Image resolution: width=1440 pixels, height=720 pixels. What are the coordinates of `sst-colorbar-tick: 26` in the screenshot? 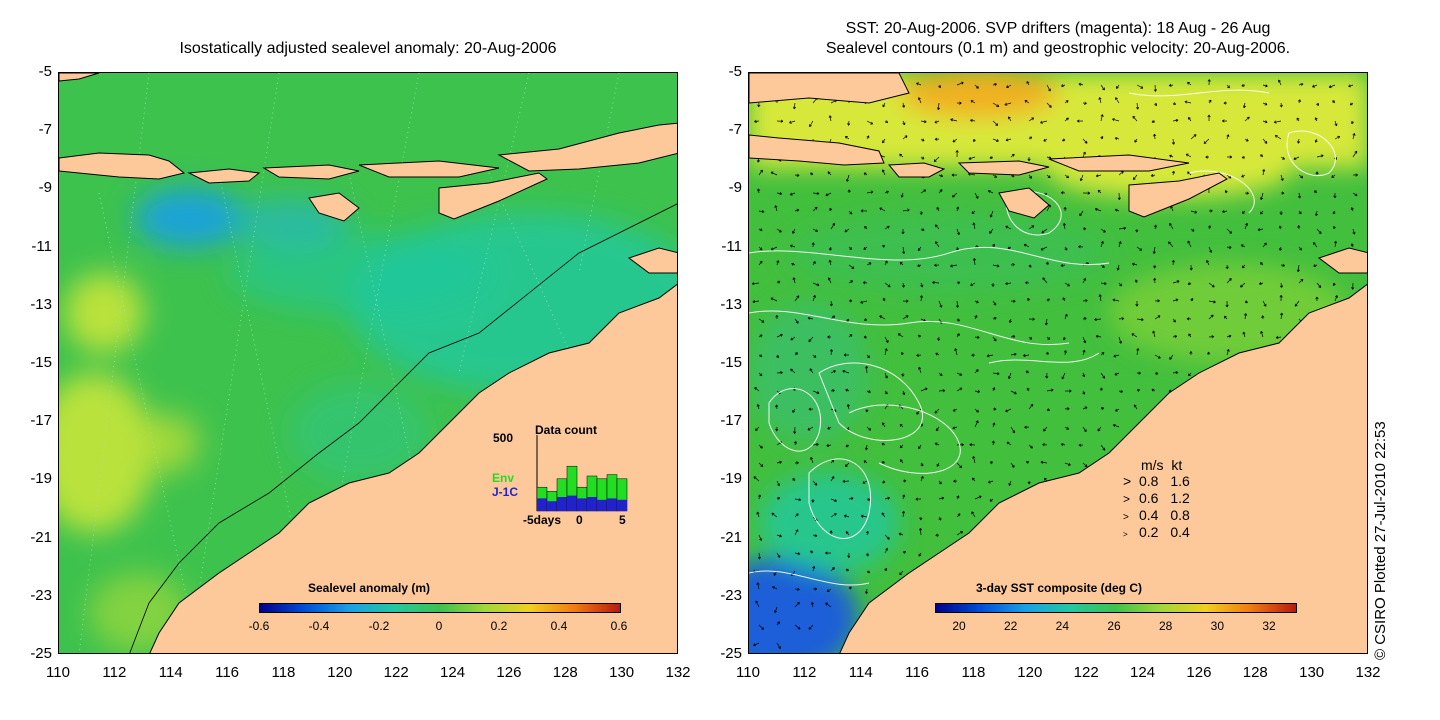 It's located at (1114, 626).